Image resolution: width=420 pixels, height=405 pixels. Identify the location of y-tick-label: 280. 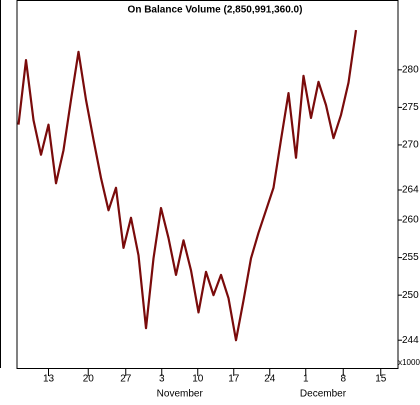
(410, 69).